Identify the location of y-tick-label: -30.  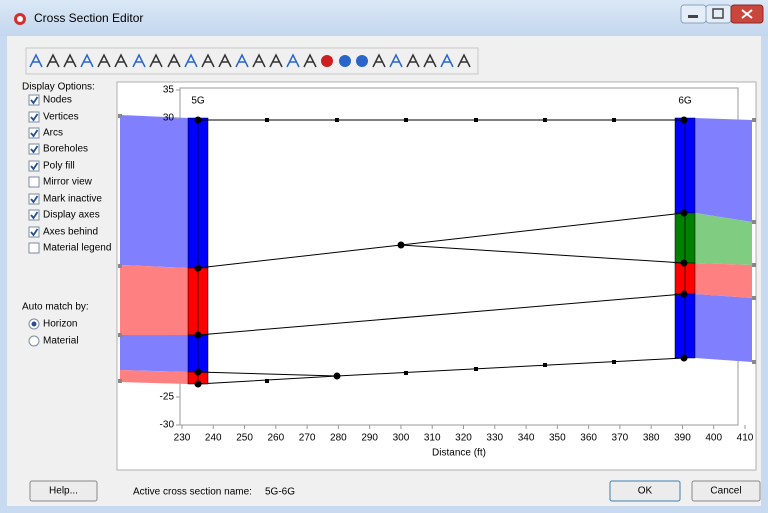
(167, 425).